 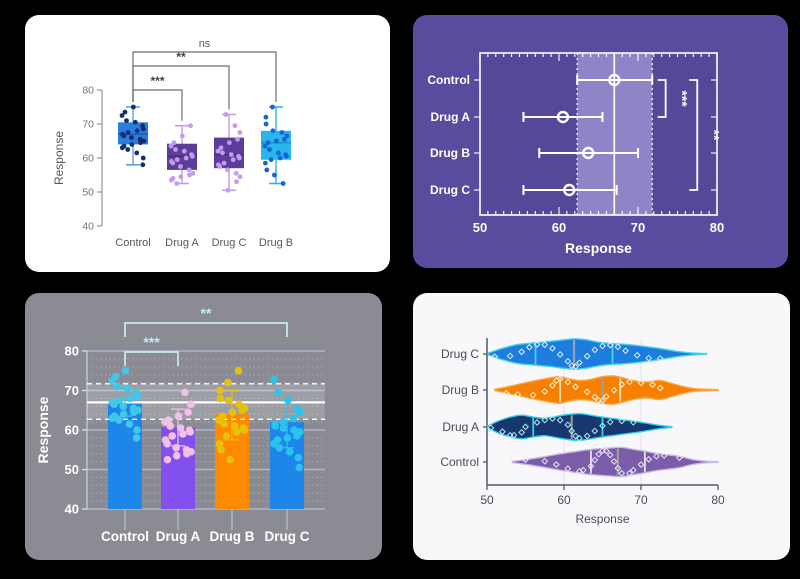 What do you see at coordinates (287, 423) in the screenshot?
I see `scatter-drug-c` at bounding box center [287, 423].